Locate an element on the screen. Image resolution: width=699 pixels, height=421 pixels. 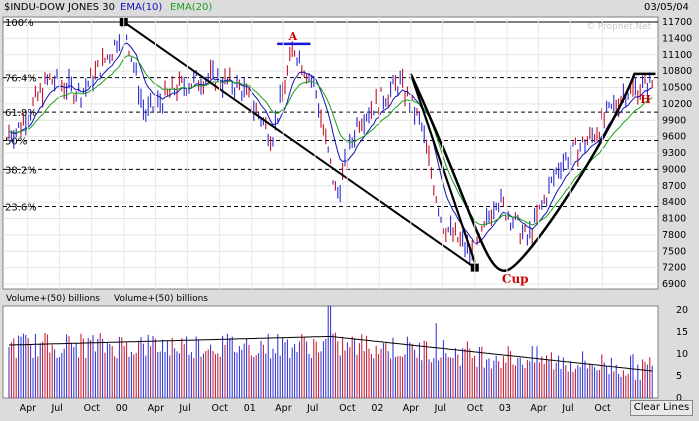
y-tick-label: 6900 is located at coordinates (674, 284).